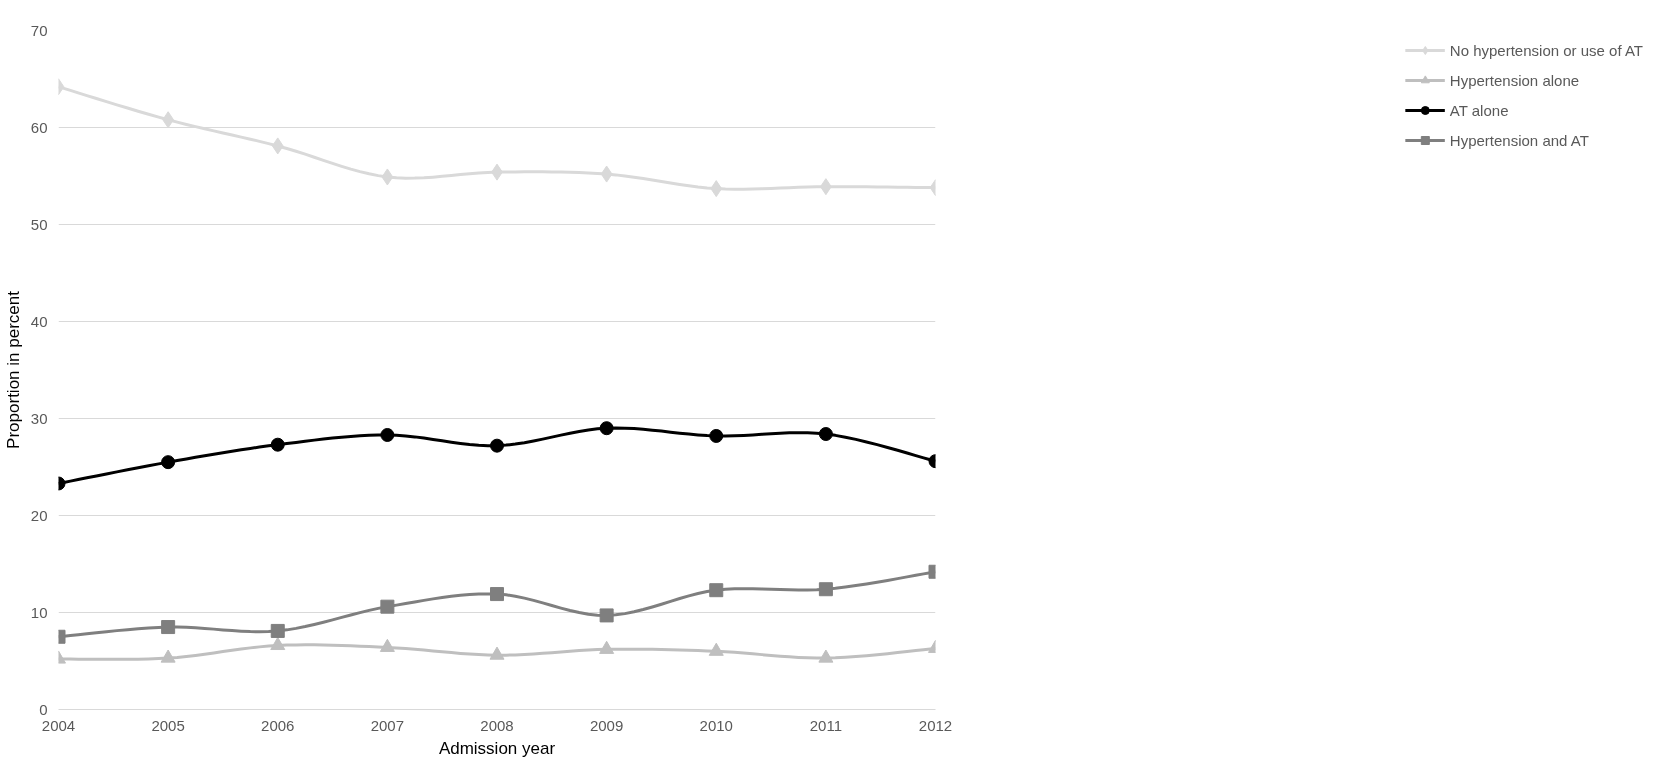 Image resolution: width=1653 pixels, height=760 pixels. I want to click on legend-label: No hypertension or use of AT, so click(1546, 50).